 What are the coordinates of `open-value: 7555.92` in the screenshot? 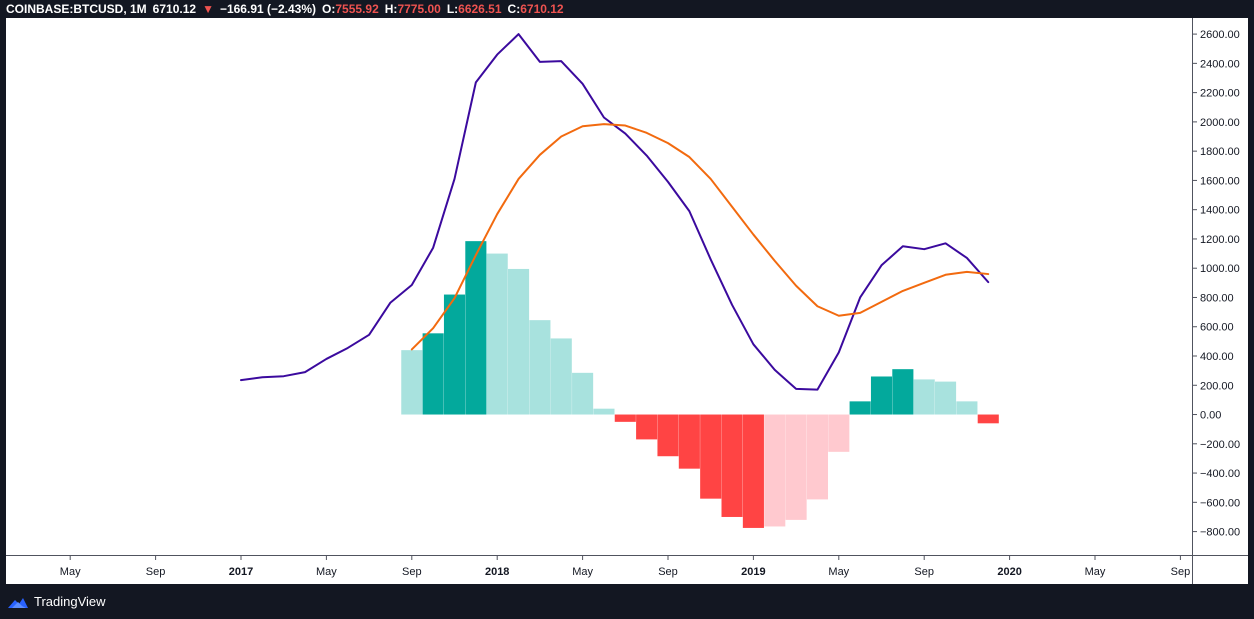 It's located at (357, 9).